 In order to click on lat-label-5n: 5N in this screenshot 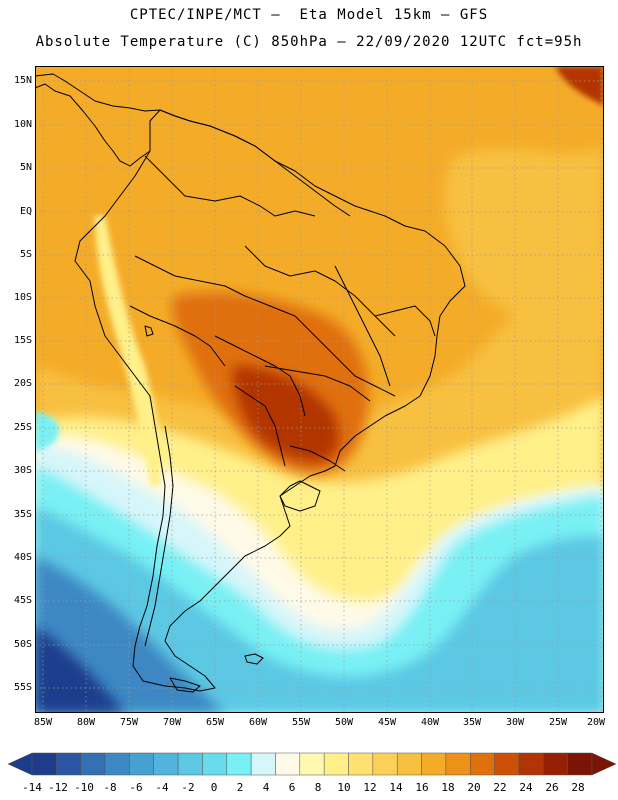, I will do `click(25, 167)`.